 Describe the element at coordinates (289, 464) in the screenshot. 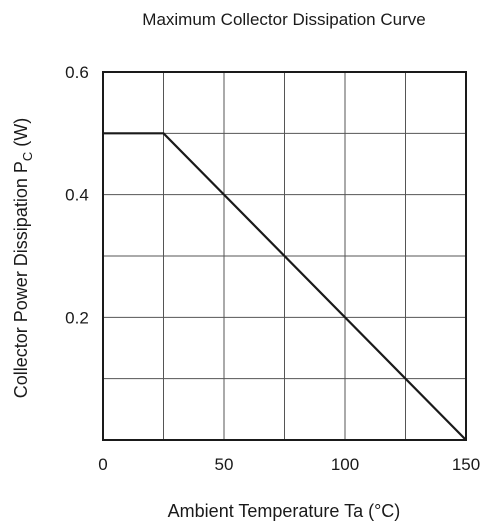

I see `x-tick-labels: 0 50 100 150` at that location.